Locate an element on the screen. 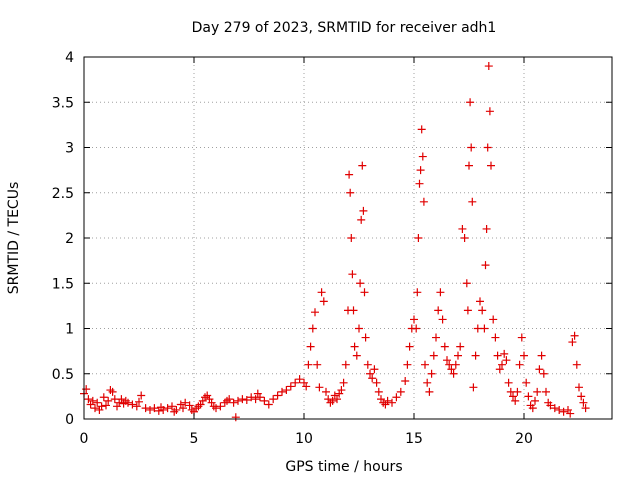 The height and width of the screenshot is (480, 640). x-tick-label: 5 is located at coordinates (194, 439).